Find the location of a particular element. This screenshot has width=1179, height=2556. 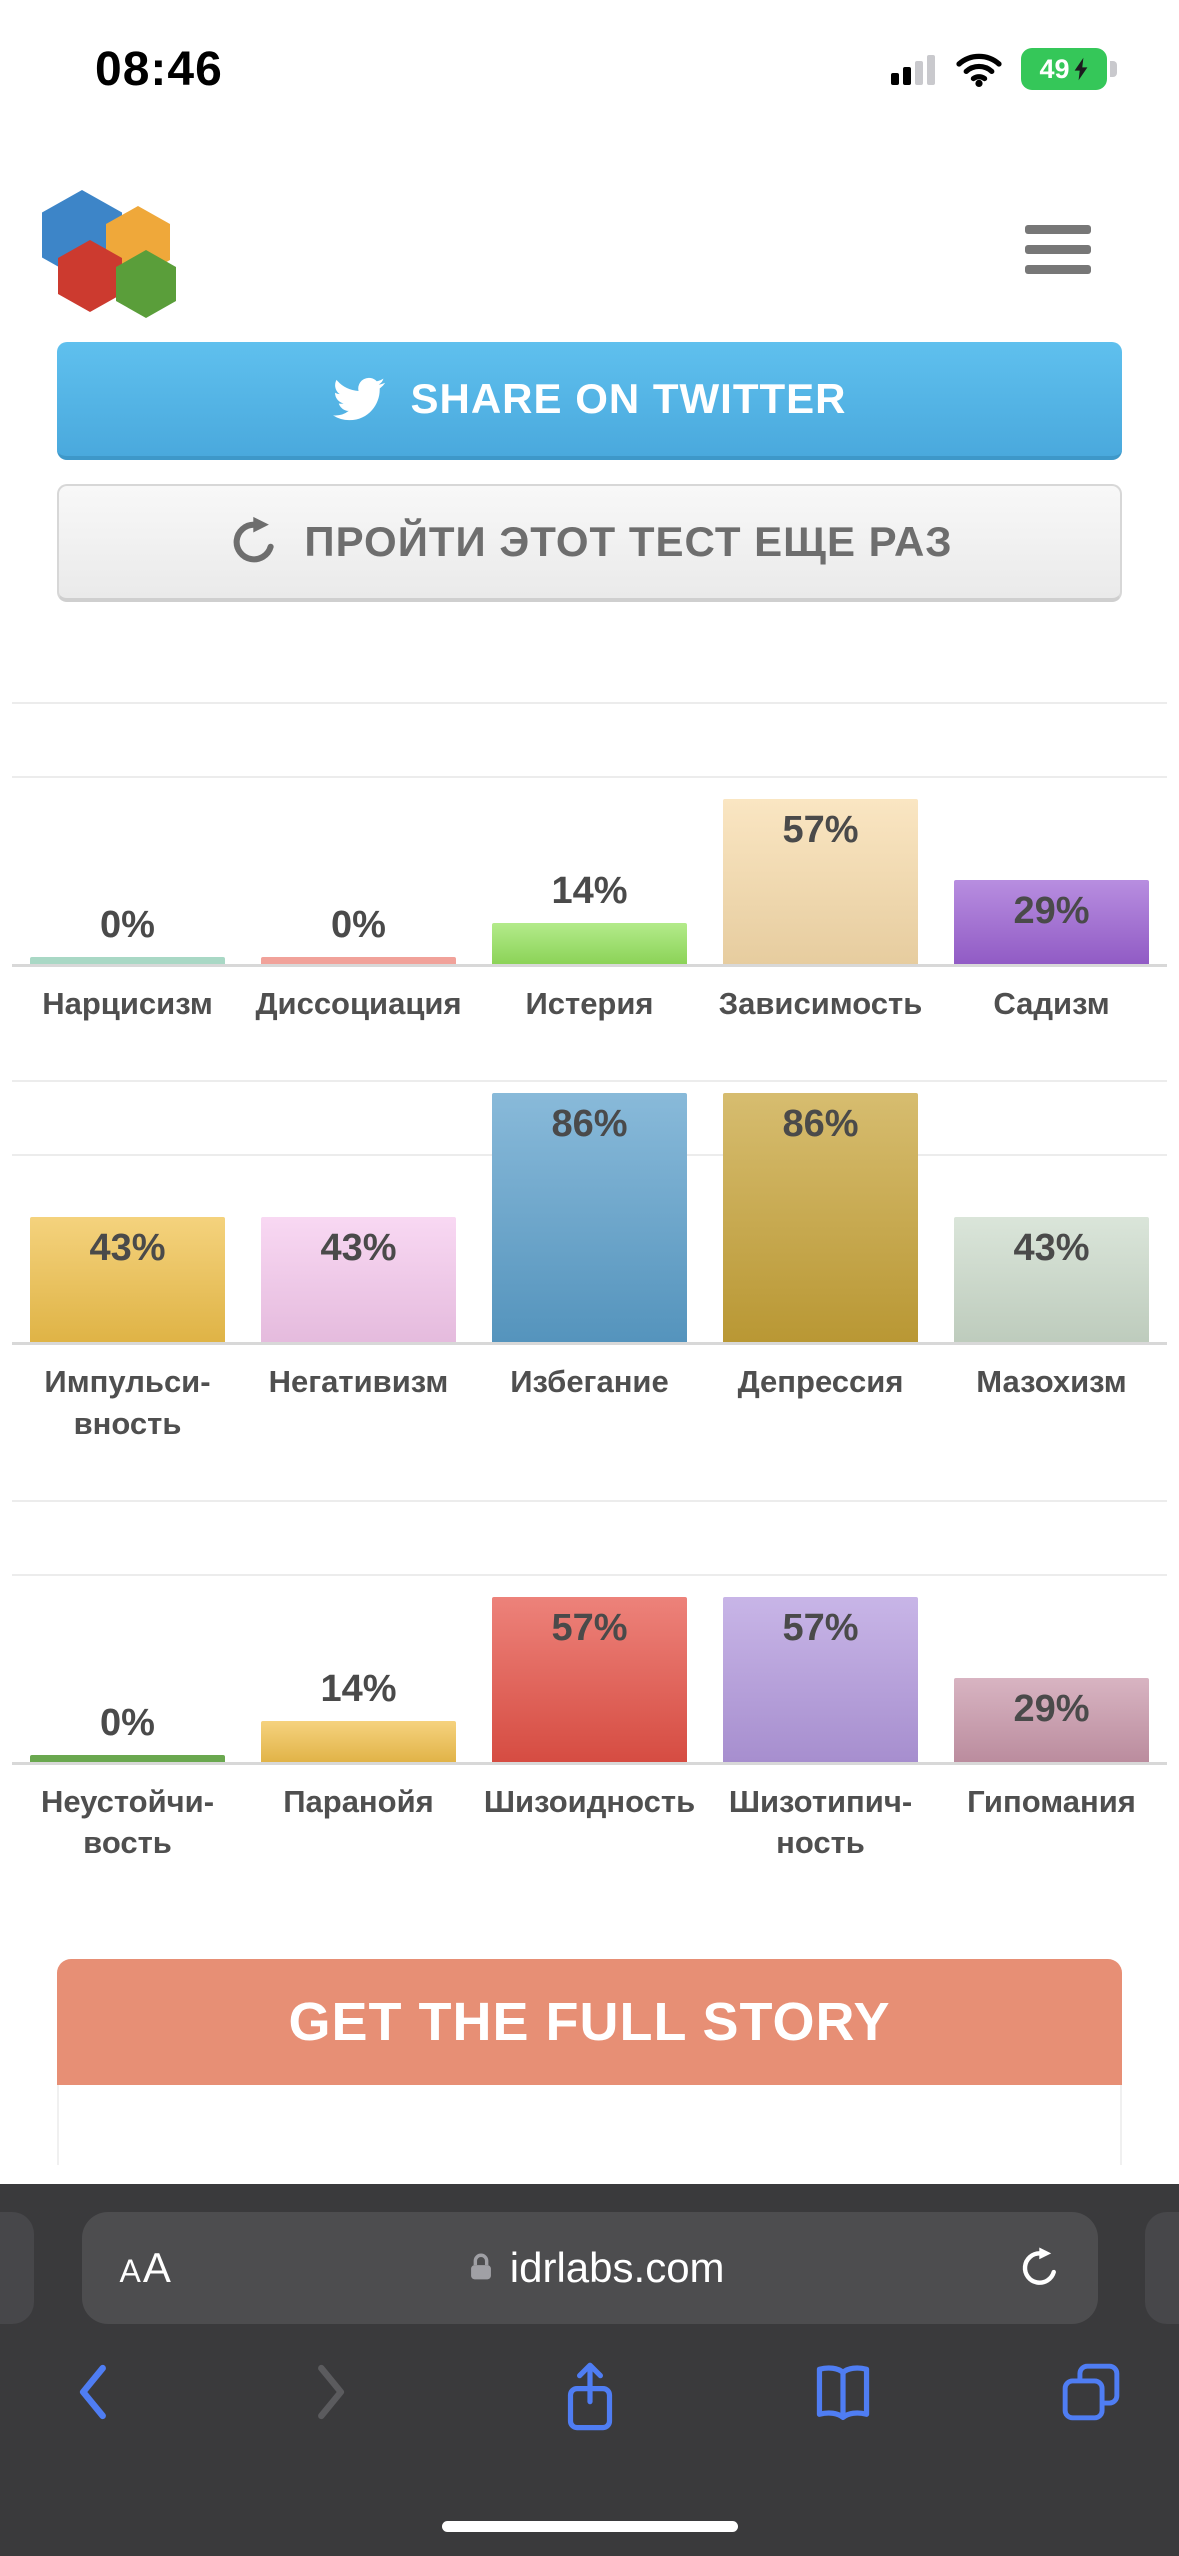

chart-plot-area: 43% 43% 86% 86% 43% is located at coordinates (589, 1212).